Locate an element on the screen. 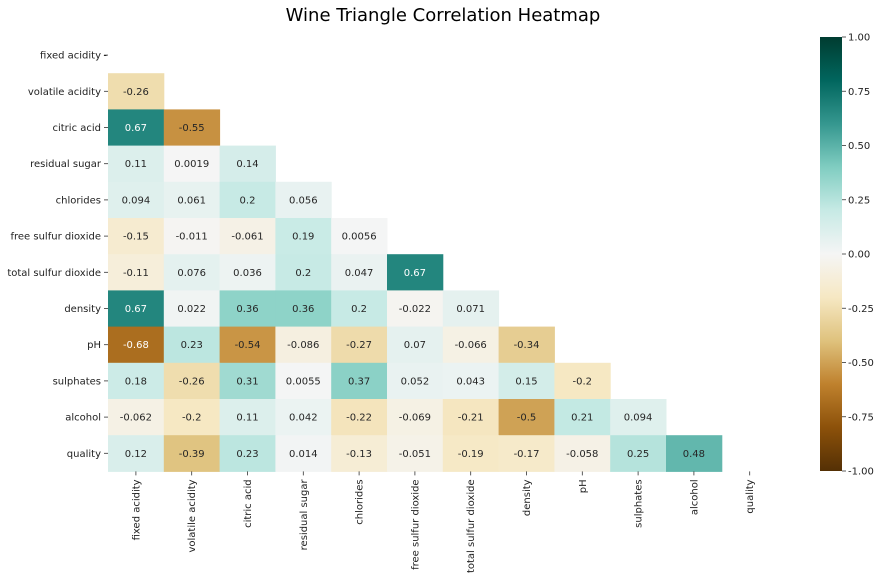 This screenshot has width=886, height=580. row-tick-label: chlorides is located at coordinates (78, 200).